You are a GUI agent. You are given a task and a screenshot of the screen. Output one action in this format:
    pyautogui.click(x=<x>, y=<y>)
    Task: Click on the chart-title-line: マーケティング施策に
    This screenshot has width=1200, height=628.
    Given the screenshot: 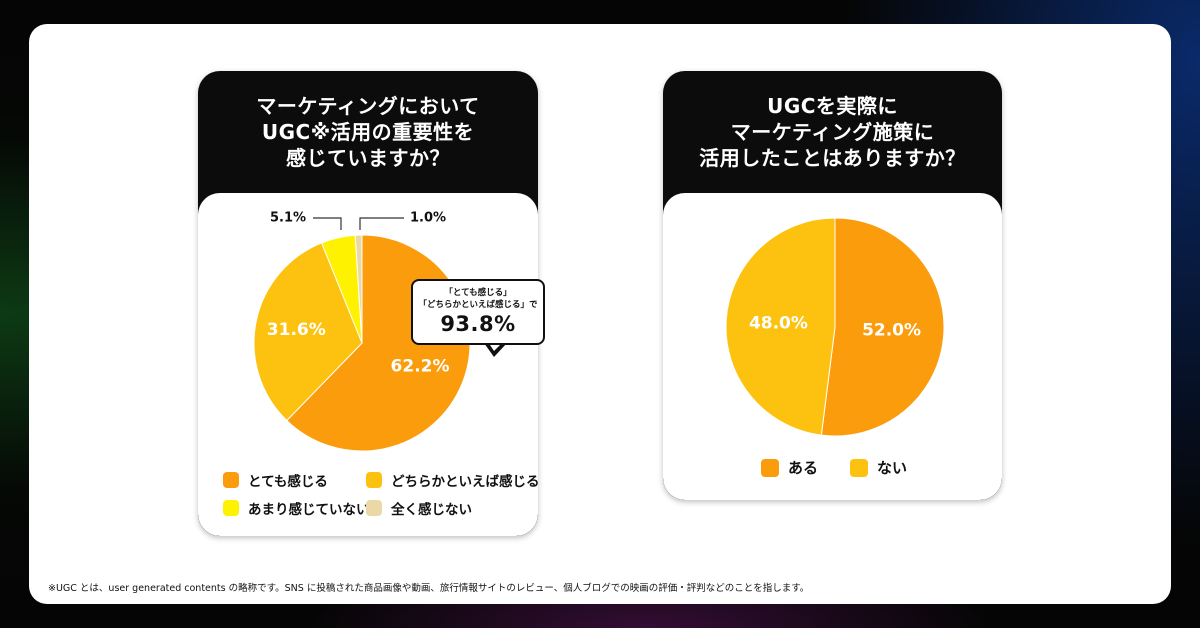 What is the action you would take?
    pyautogui.click(x=832, y=132)
    